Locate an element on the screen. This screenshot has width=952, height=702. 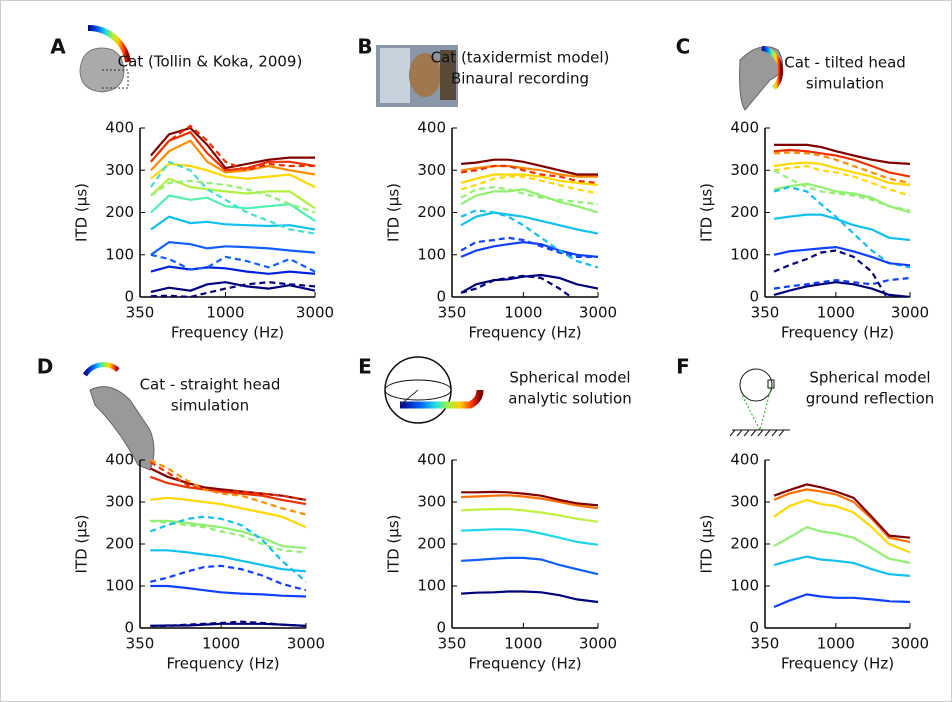
panel-label: F is located at coordinates (683, 367).